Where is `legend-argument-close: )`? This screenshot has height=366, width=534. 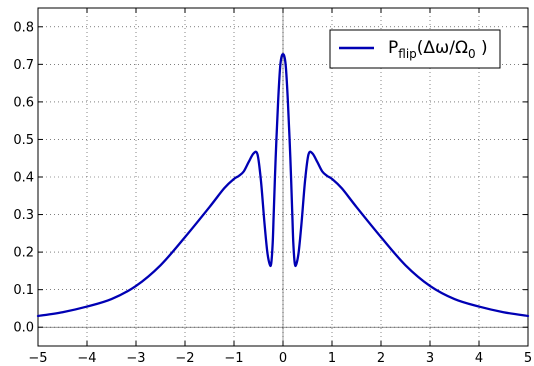 legend-argument-close: ) is located at coordinates (482, 48).